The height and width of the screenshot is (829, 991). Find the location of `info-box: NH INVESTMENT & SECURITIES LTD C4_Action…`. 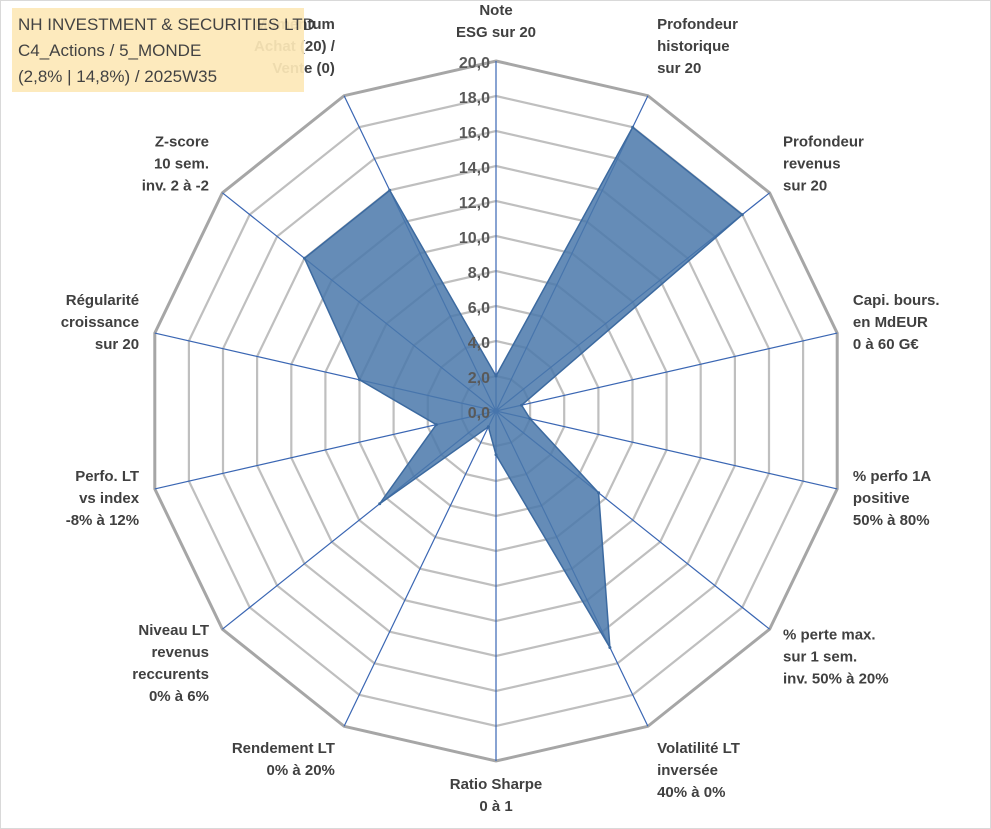

info-box: NH INVESTMENT & SECURITIES LTD C4_Action… is located at coordinates (163, 50).